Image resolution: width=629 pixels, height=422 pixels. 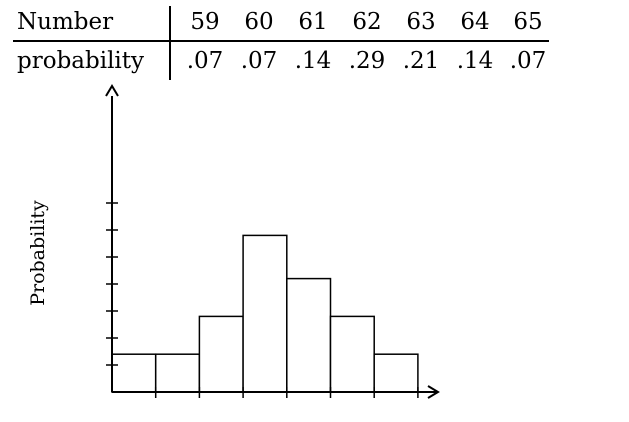 What do you see at coordinates (527, 22) in the screenshot?
I see `table-number-65: 65` at bounding box center [527, 22].